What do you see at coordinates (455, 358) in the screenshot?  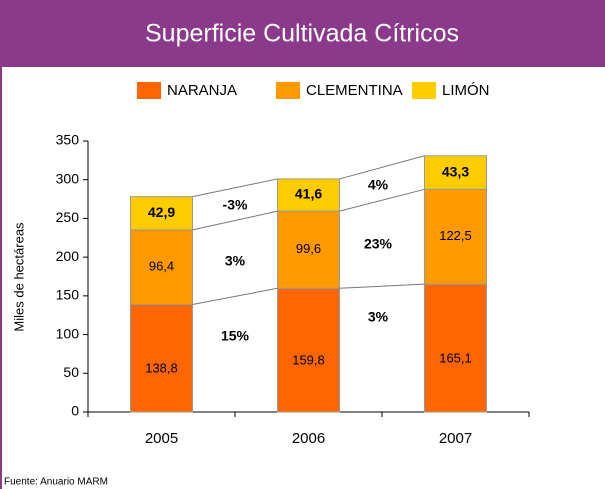 I see `data-label: 165,1` at bounding box center [455, 358].